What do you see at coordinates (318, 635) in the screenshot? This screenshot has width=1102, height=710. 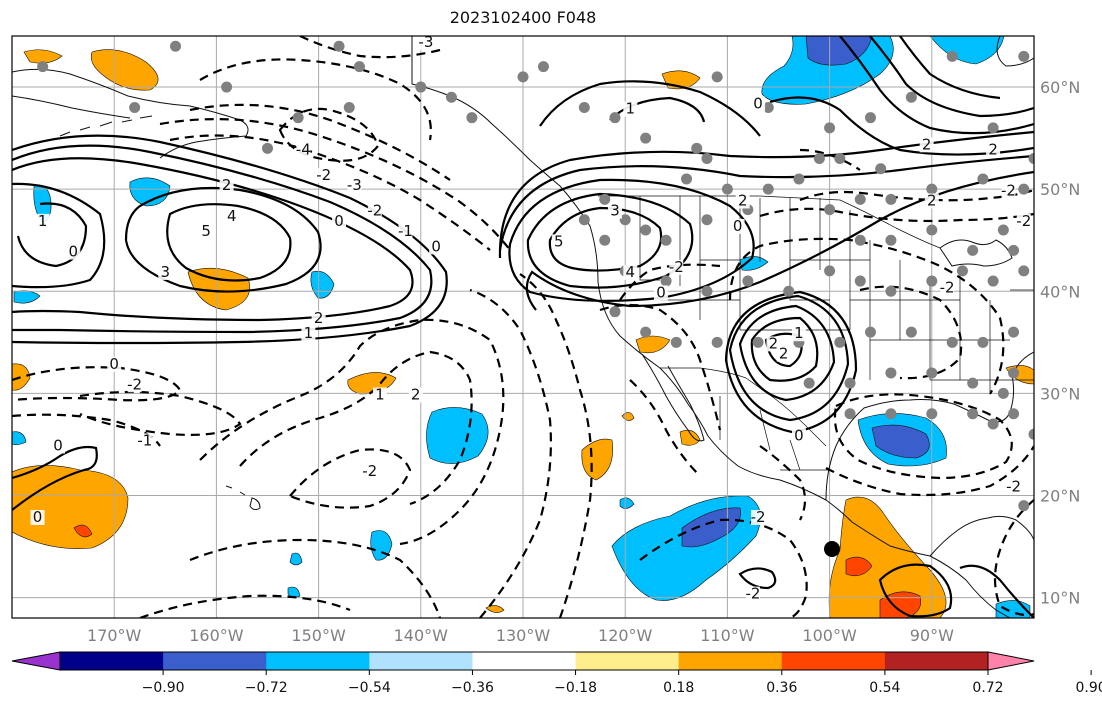 I see `longitude-tick-label: 150°W` at bounding box center [318, 635].